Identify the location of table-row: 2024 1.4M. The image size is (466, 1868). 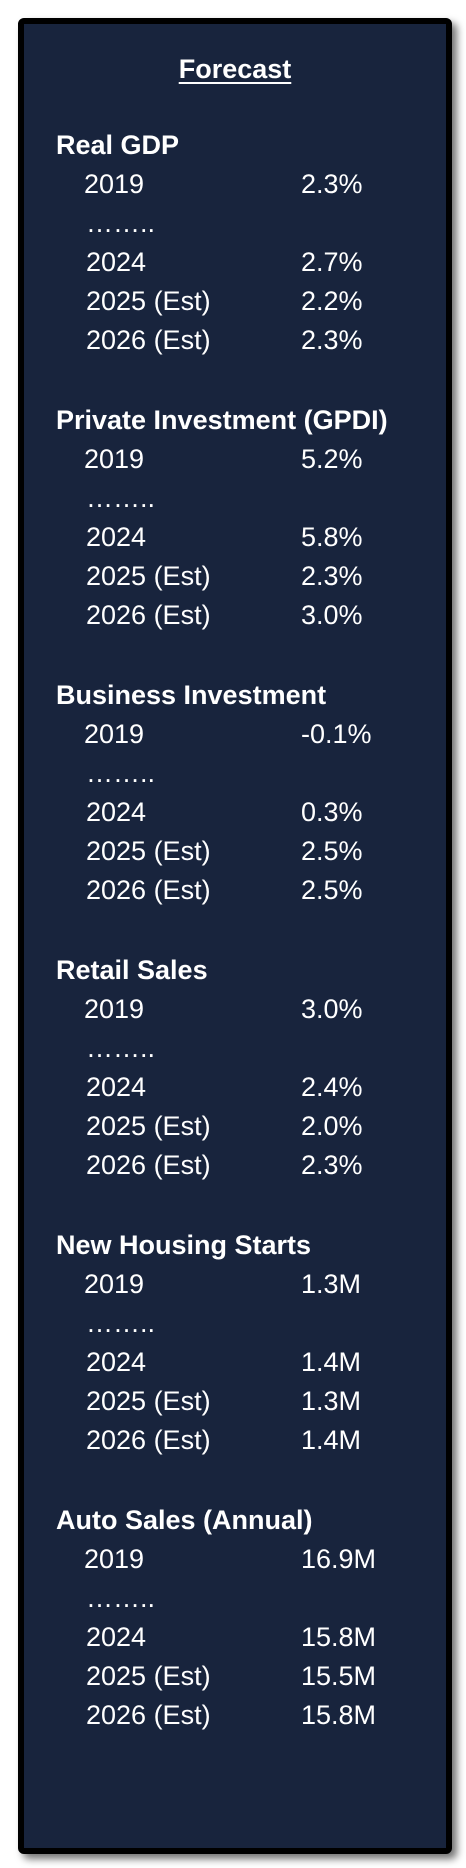
(246, 1362).